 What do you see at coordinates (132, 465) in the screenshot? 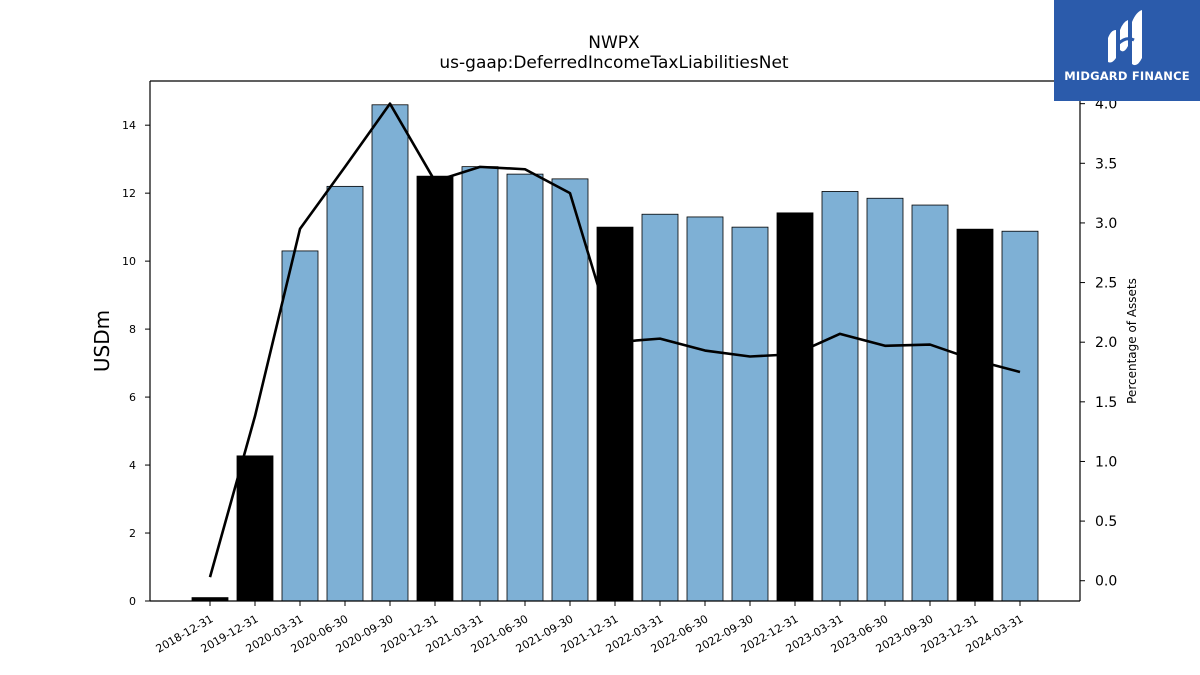
I see `y-tick-label: 4` at bounding box center [132, 465].